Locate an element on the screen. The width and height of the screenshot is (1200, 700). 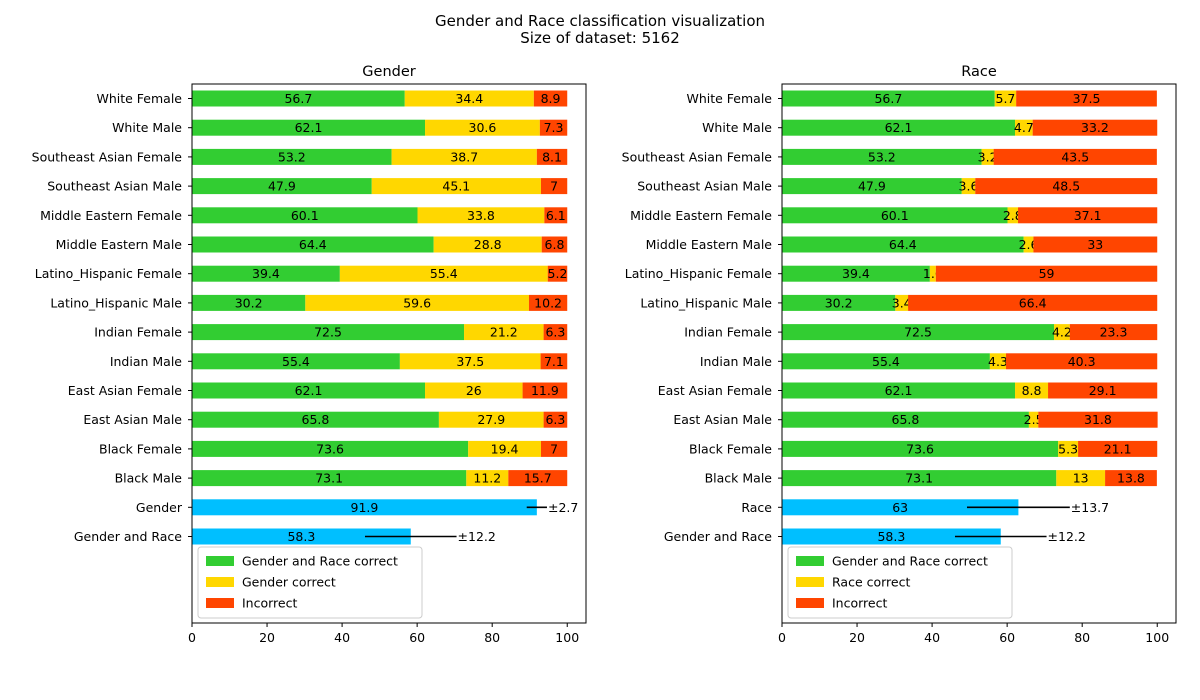
data-label: 64.4 is located at coordinates (313, 244).